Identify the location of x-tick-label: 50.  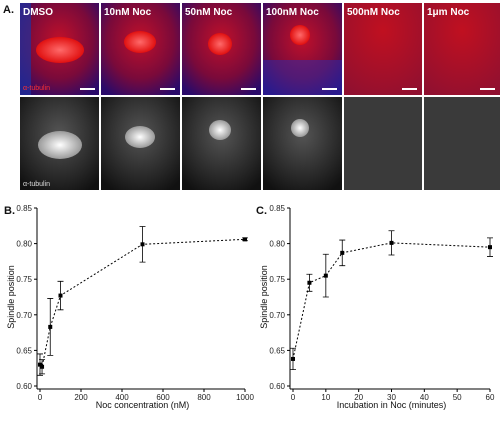
(457, 397).